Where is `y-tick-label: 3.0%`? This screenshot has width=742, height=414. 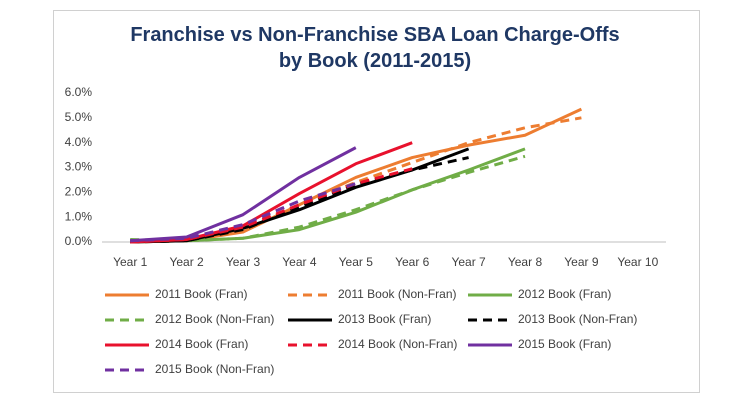 y-tick-label: 3.0% is located at coordinates (79, 167).